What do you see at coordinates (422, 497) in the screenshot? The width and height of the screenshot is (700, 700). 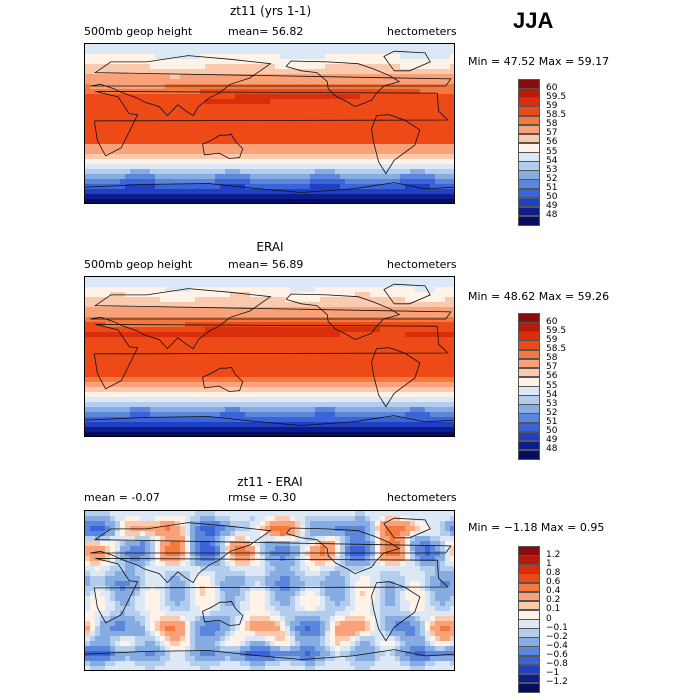 I see `panel3-units: hectometers` at bounding box center [422, 497].